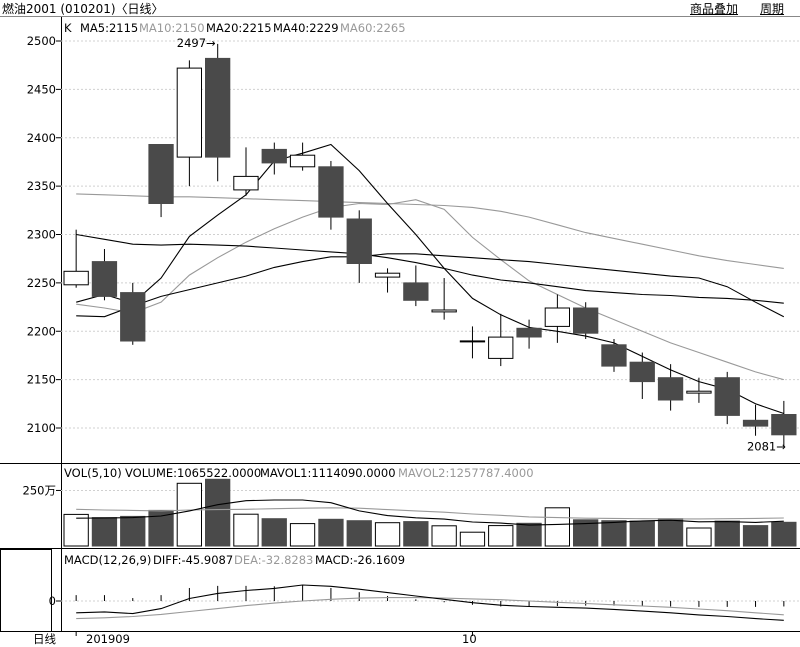 The height and width of the screenshot is (647, 800). Describe the element at coordinates (41, 380) in the screenshot. I see `price-tick-label: 2150` at that location.